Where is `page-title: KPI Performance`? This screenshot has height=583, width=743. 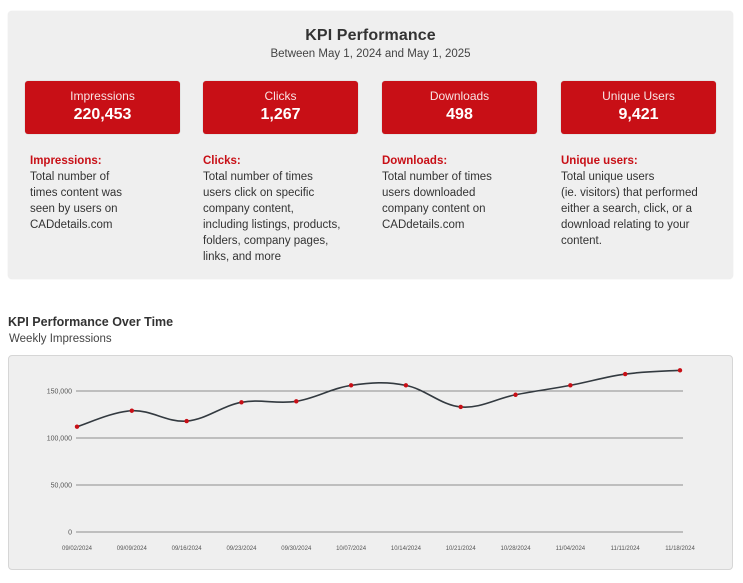
page-title: KPI Performance is located at coordinates (370, 35).